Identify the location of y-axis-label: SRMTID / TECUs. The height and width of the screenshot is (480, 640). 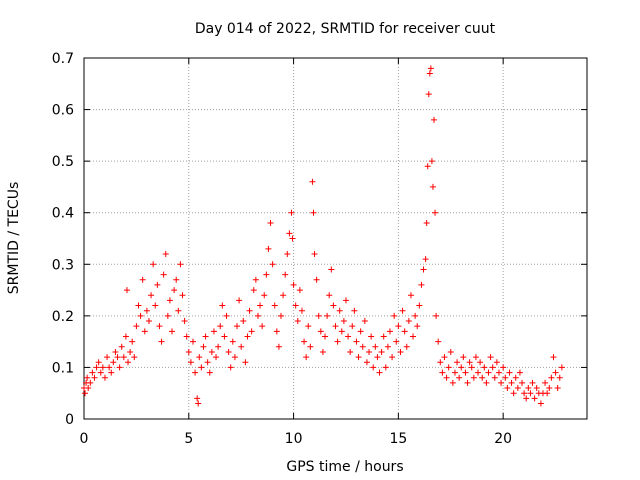
(14, 238).